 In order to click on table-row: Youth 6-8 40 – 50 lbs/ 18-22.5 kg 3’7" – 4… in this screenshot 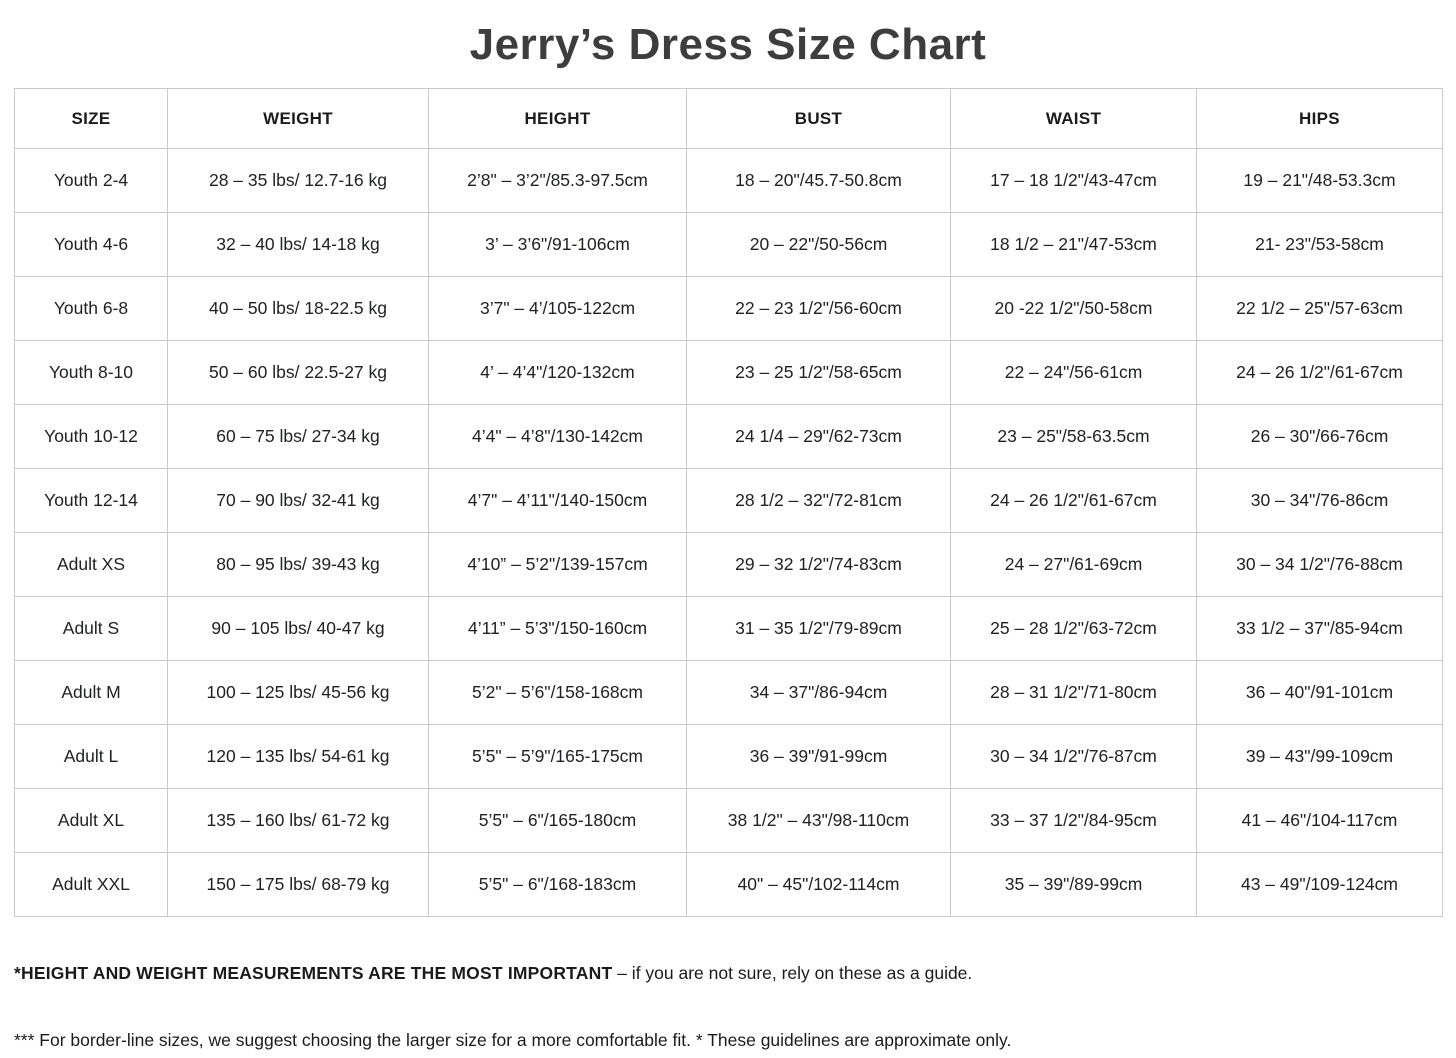, I will do `click(728, 308)`.